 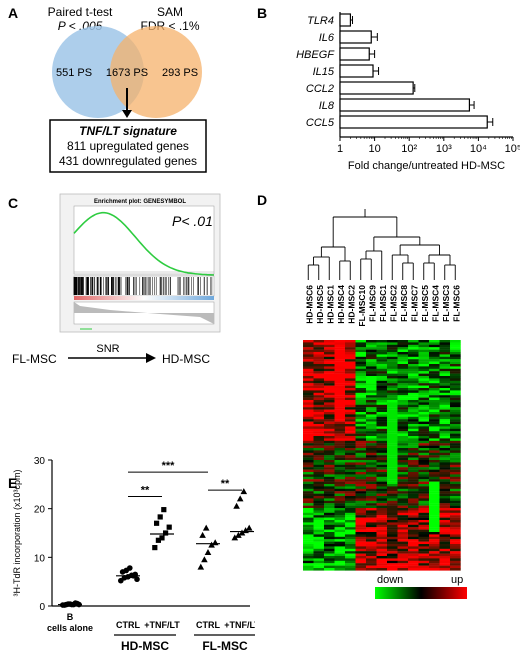 What do you see at coordinates (320, 304) in the screenshot?
I see `column-label: HD-MSC5` at bounding box center [320, 304].